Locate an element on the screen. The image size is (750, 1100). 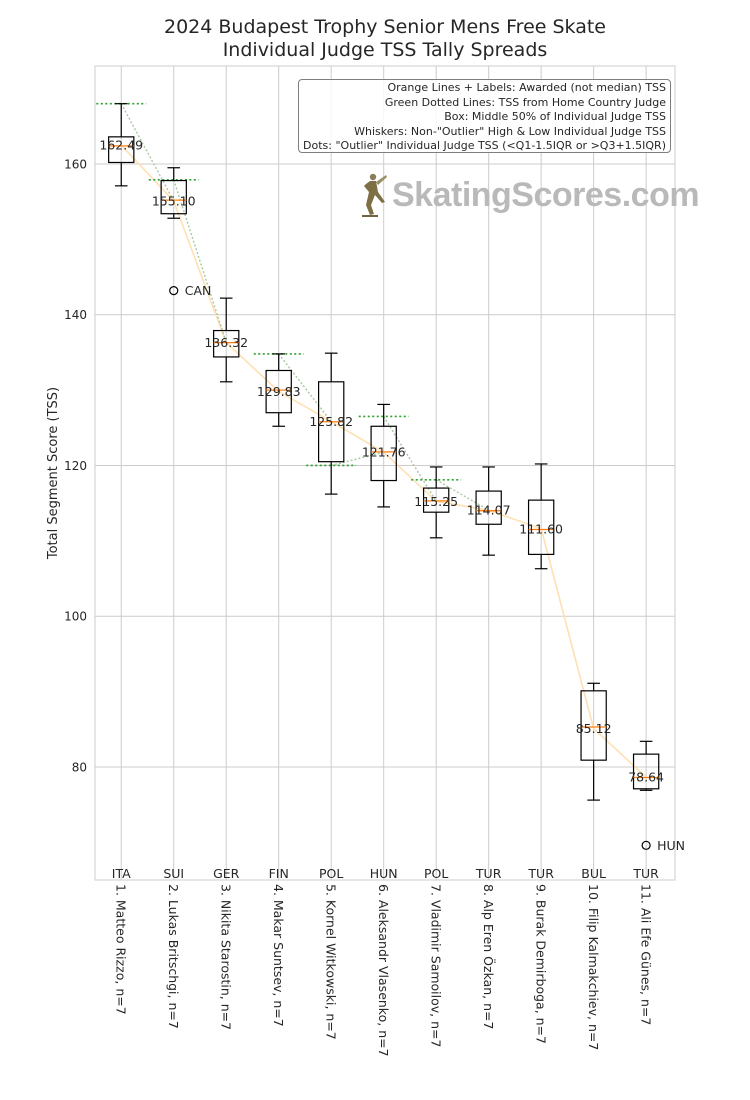
skater-name-tick-label: 6. Aleksandr Vlasenko, n=7 is located at coordinates (383, 970).